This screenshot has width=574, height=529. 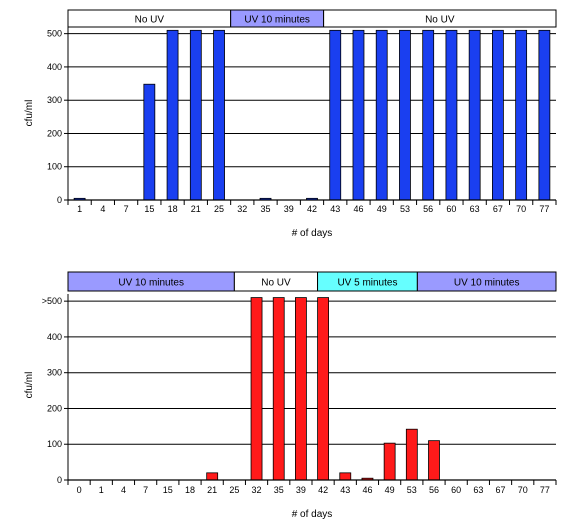 What do you see at coordinates (367, 283) in the screenshot?
I see `phase-label: UV 5 minutes` at bounding box center [367, 283].